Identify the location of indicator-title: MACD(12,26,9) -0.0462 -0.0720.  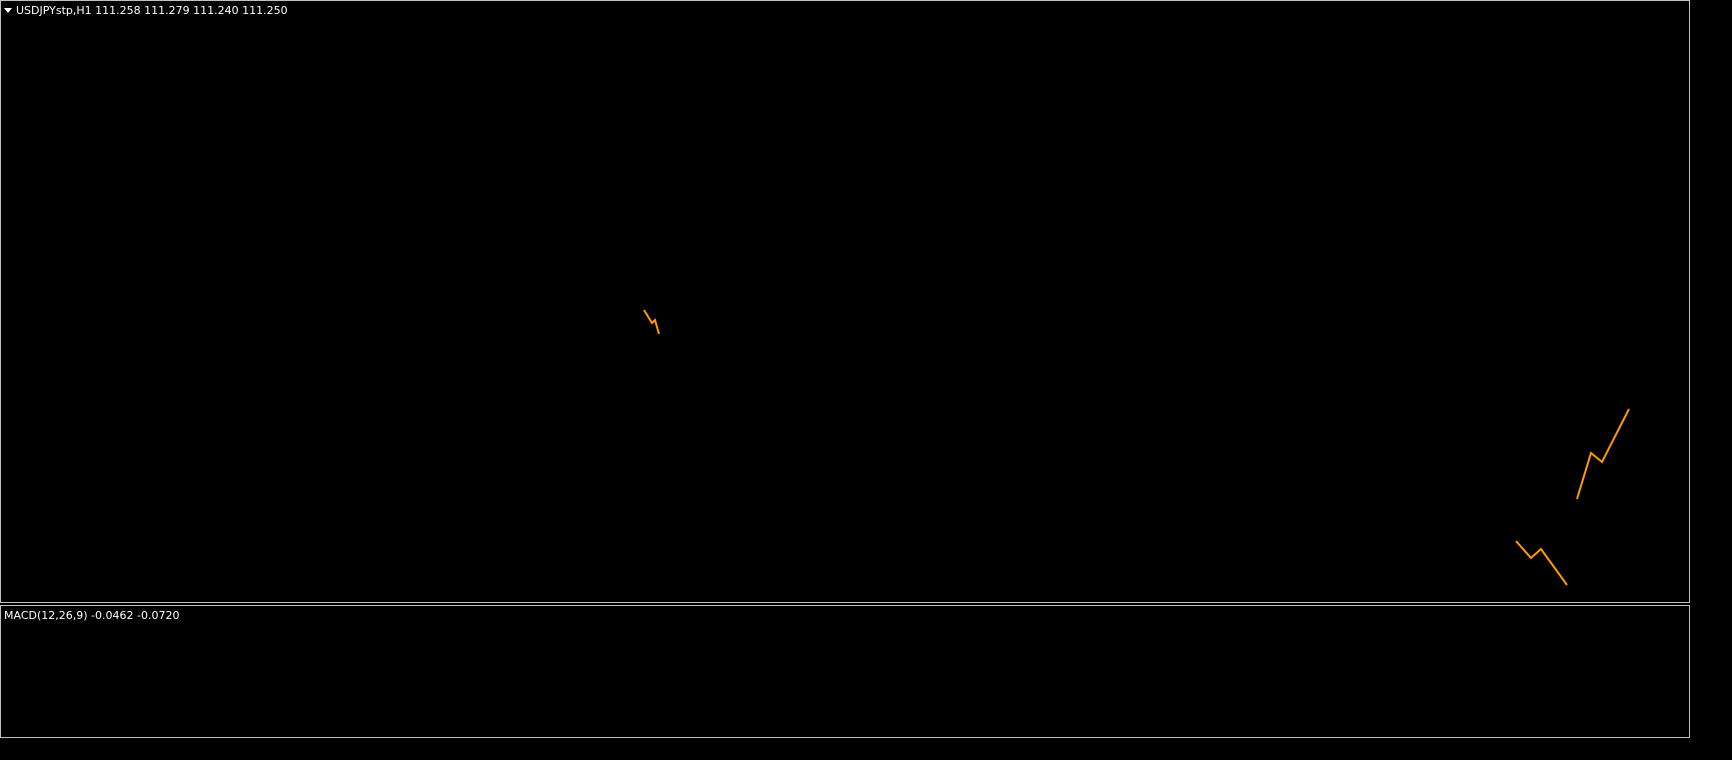
(91, 615).